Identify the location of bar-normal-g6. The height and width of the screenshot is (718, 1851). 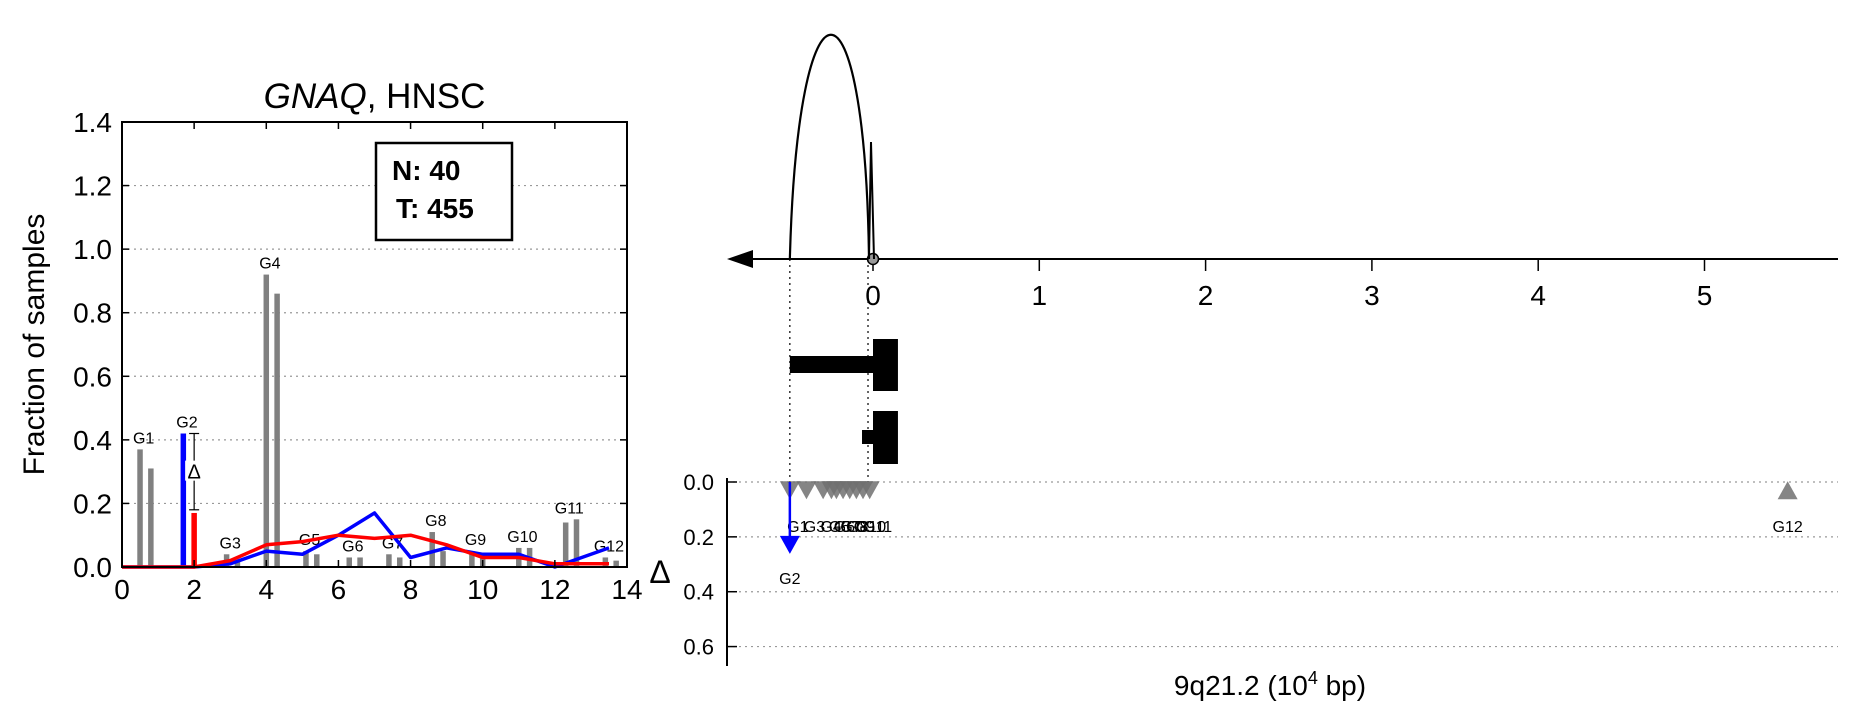
(349, 562).